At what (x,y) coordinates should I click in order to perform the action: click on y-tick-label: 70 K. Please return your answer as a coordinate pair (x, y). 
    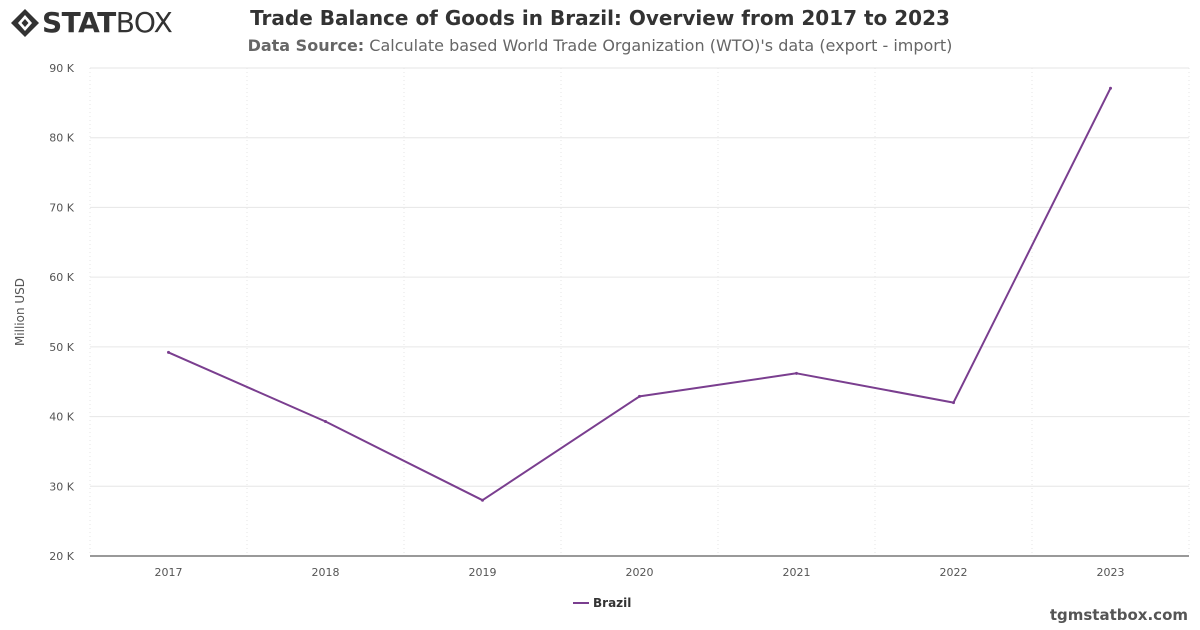
    Looking at the image, I should click on (61, 207).